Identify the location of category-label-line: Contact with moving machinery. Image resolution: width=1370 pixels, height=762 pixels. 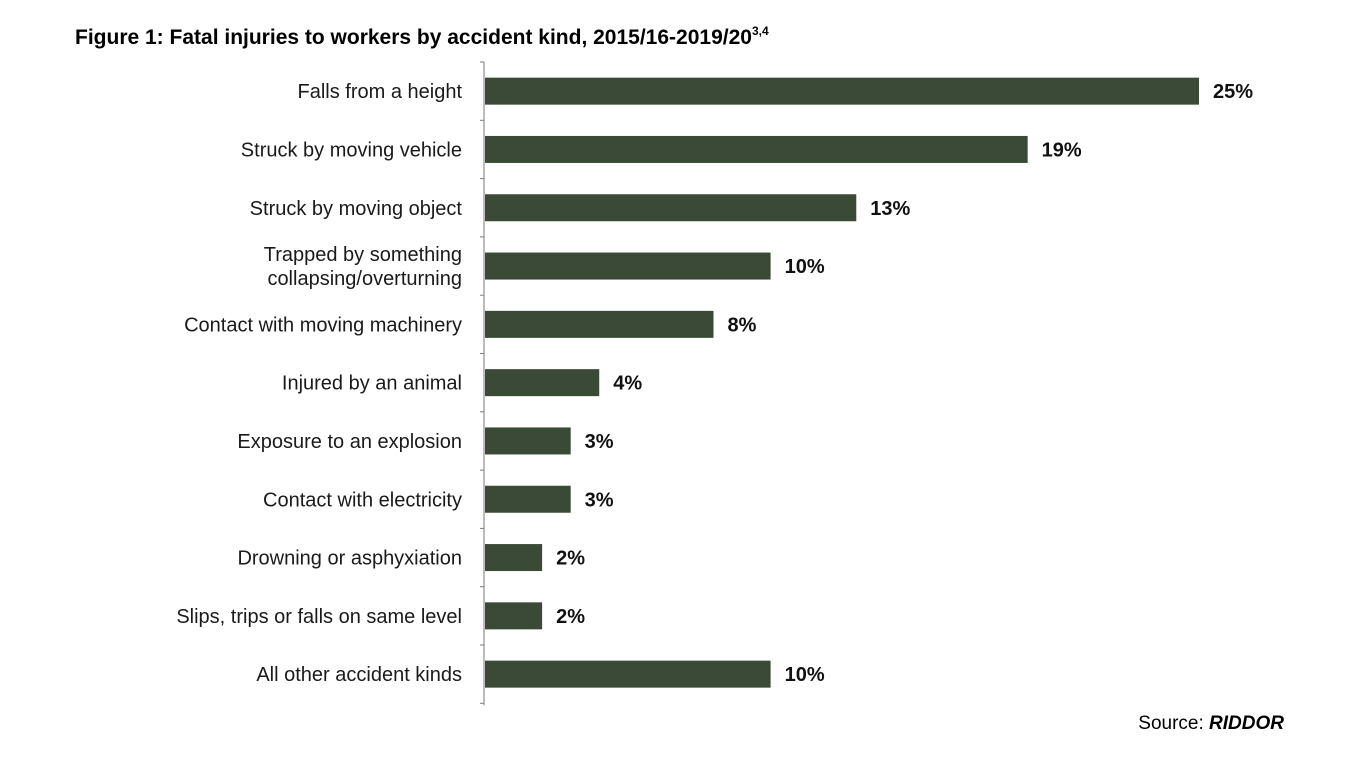
(323, 325).